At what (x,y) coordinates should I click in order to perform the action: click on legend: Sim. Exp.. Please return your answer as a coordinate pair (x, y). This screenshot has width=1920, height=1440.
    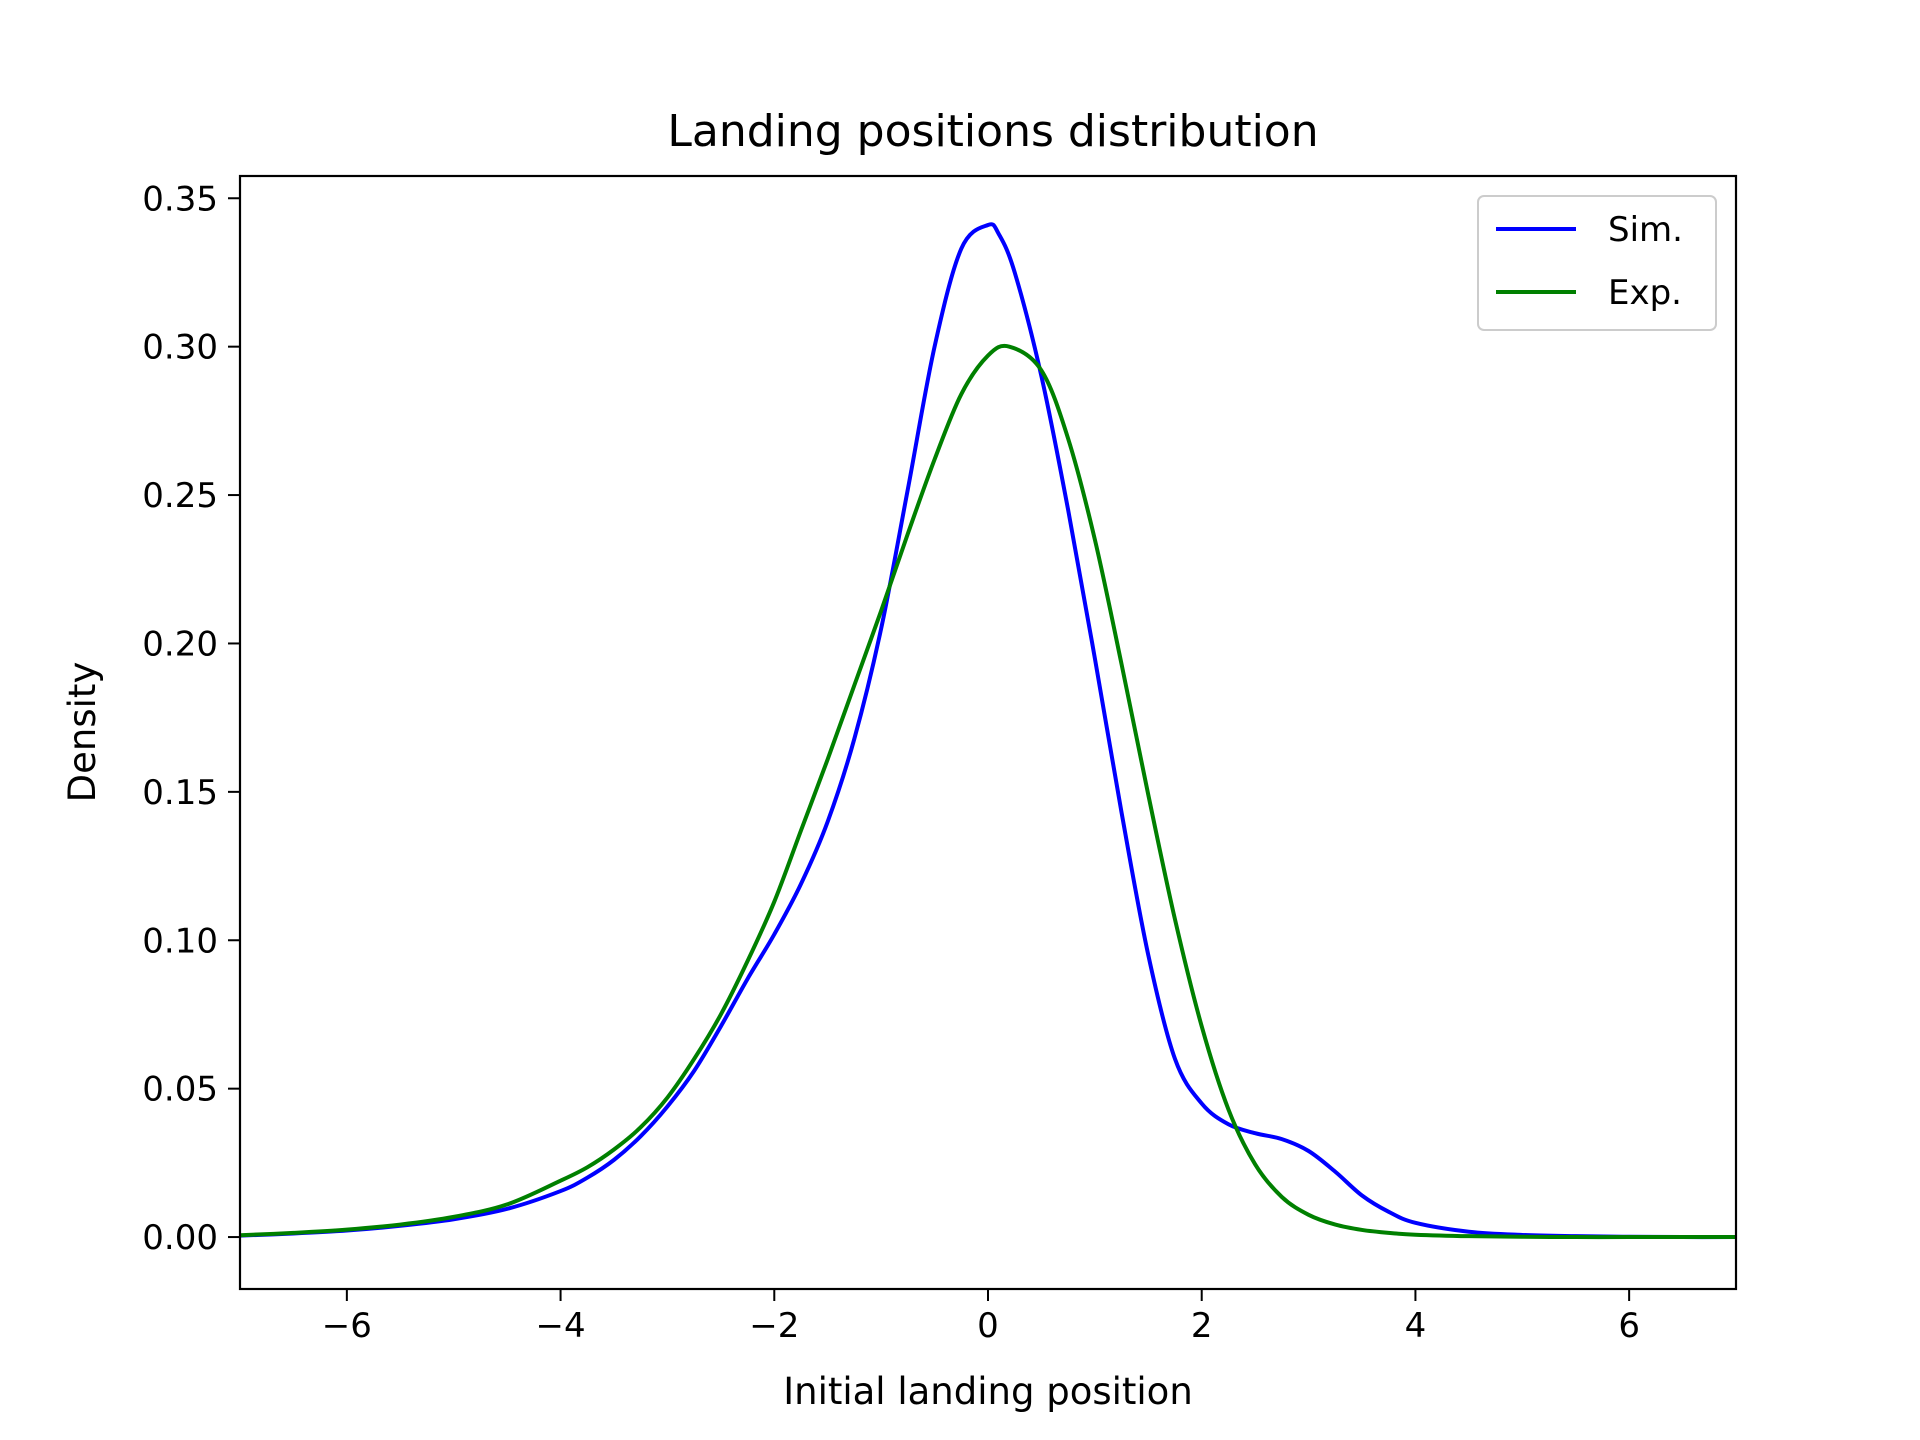
    Looking at the image, I should click on (1597, 263).